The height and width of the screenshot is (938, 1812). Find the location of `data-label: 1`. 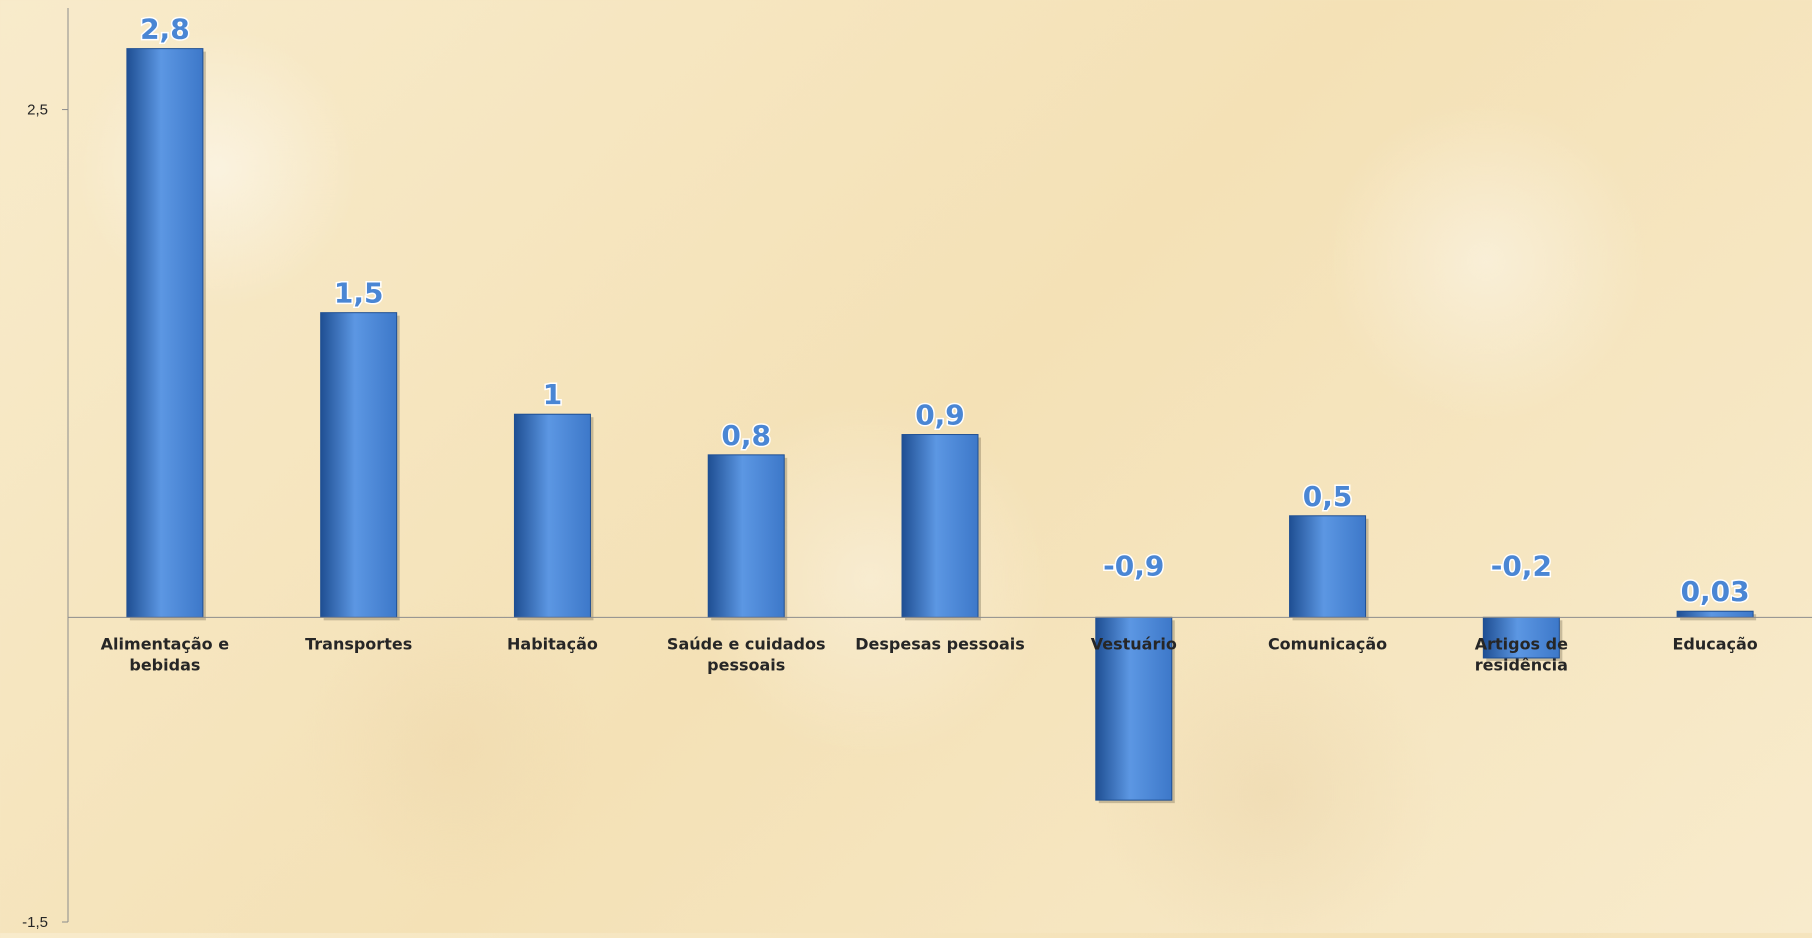

data-label: 1 is located at coordinates (552, 394).